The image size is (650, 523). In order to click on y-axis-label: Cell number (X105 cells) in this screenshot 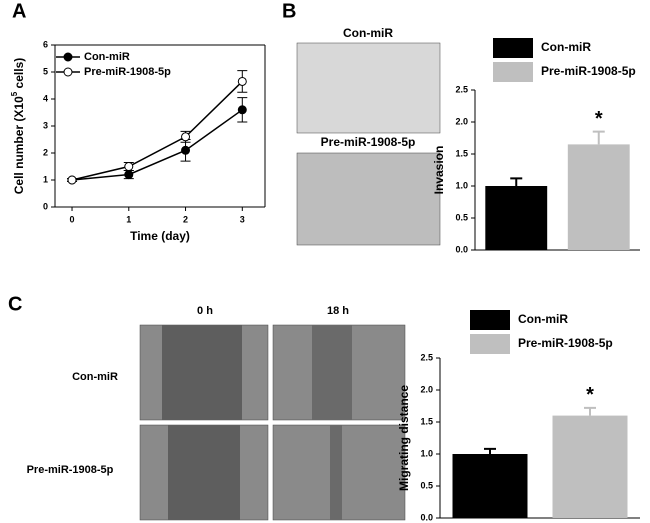, I will do `click(18, 126)`.